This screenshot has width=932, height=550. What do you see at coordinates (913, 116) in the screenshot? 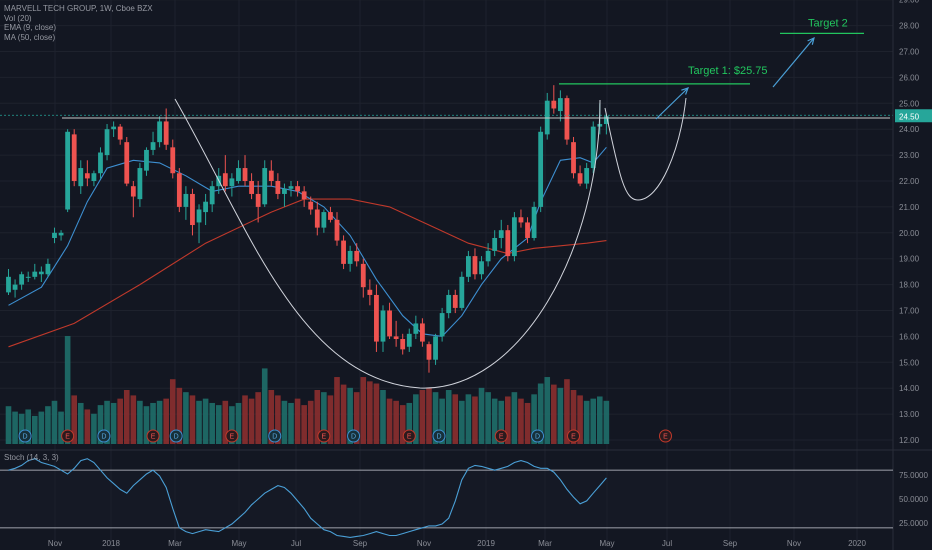
I see `last-price-tag` at bounding box center [913, 116].